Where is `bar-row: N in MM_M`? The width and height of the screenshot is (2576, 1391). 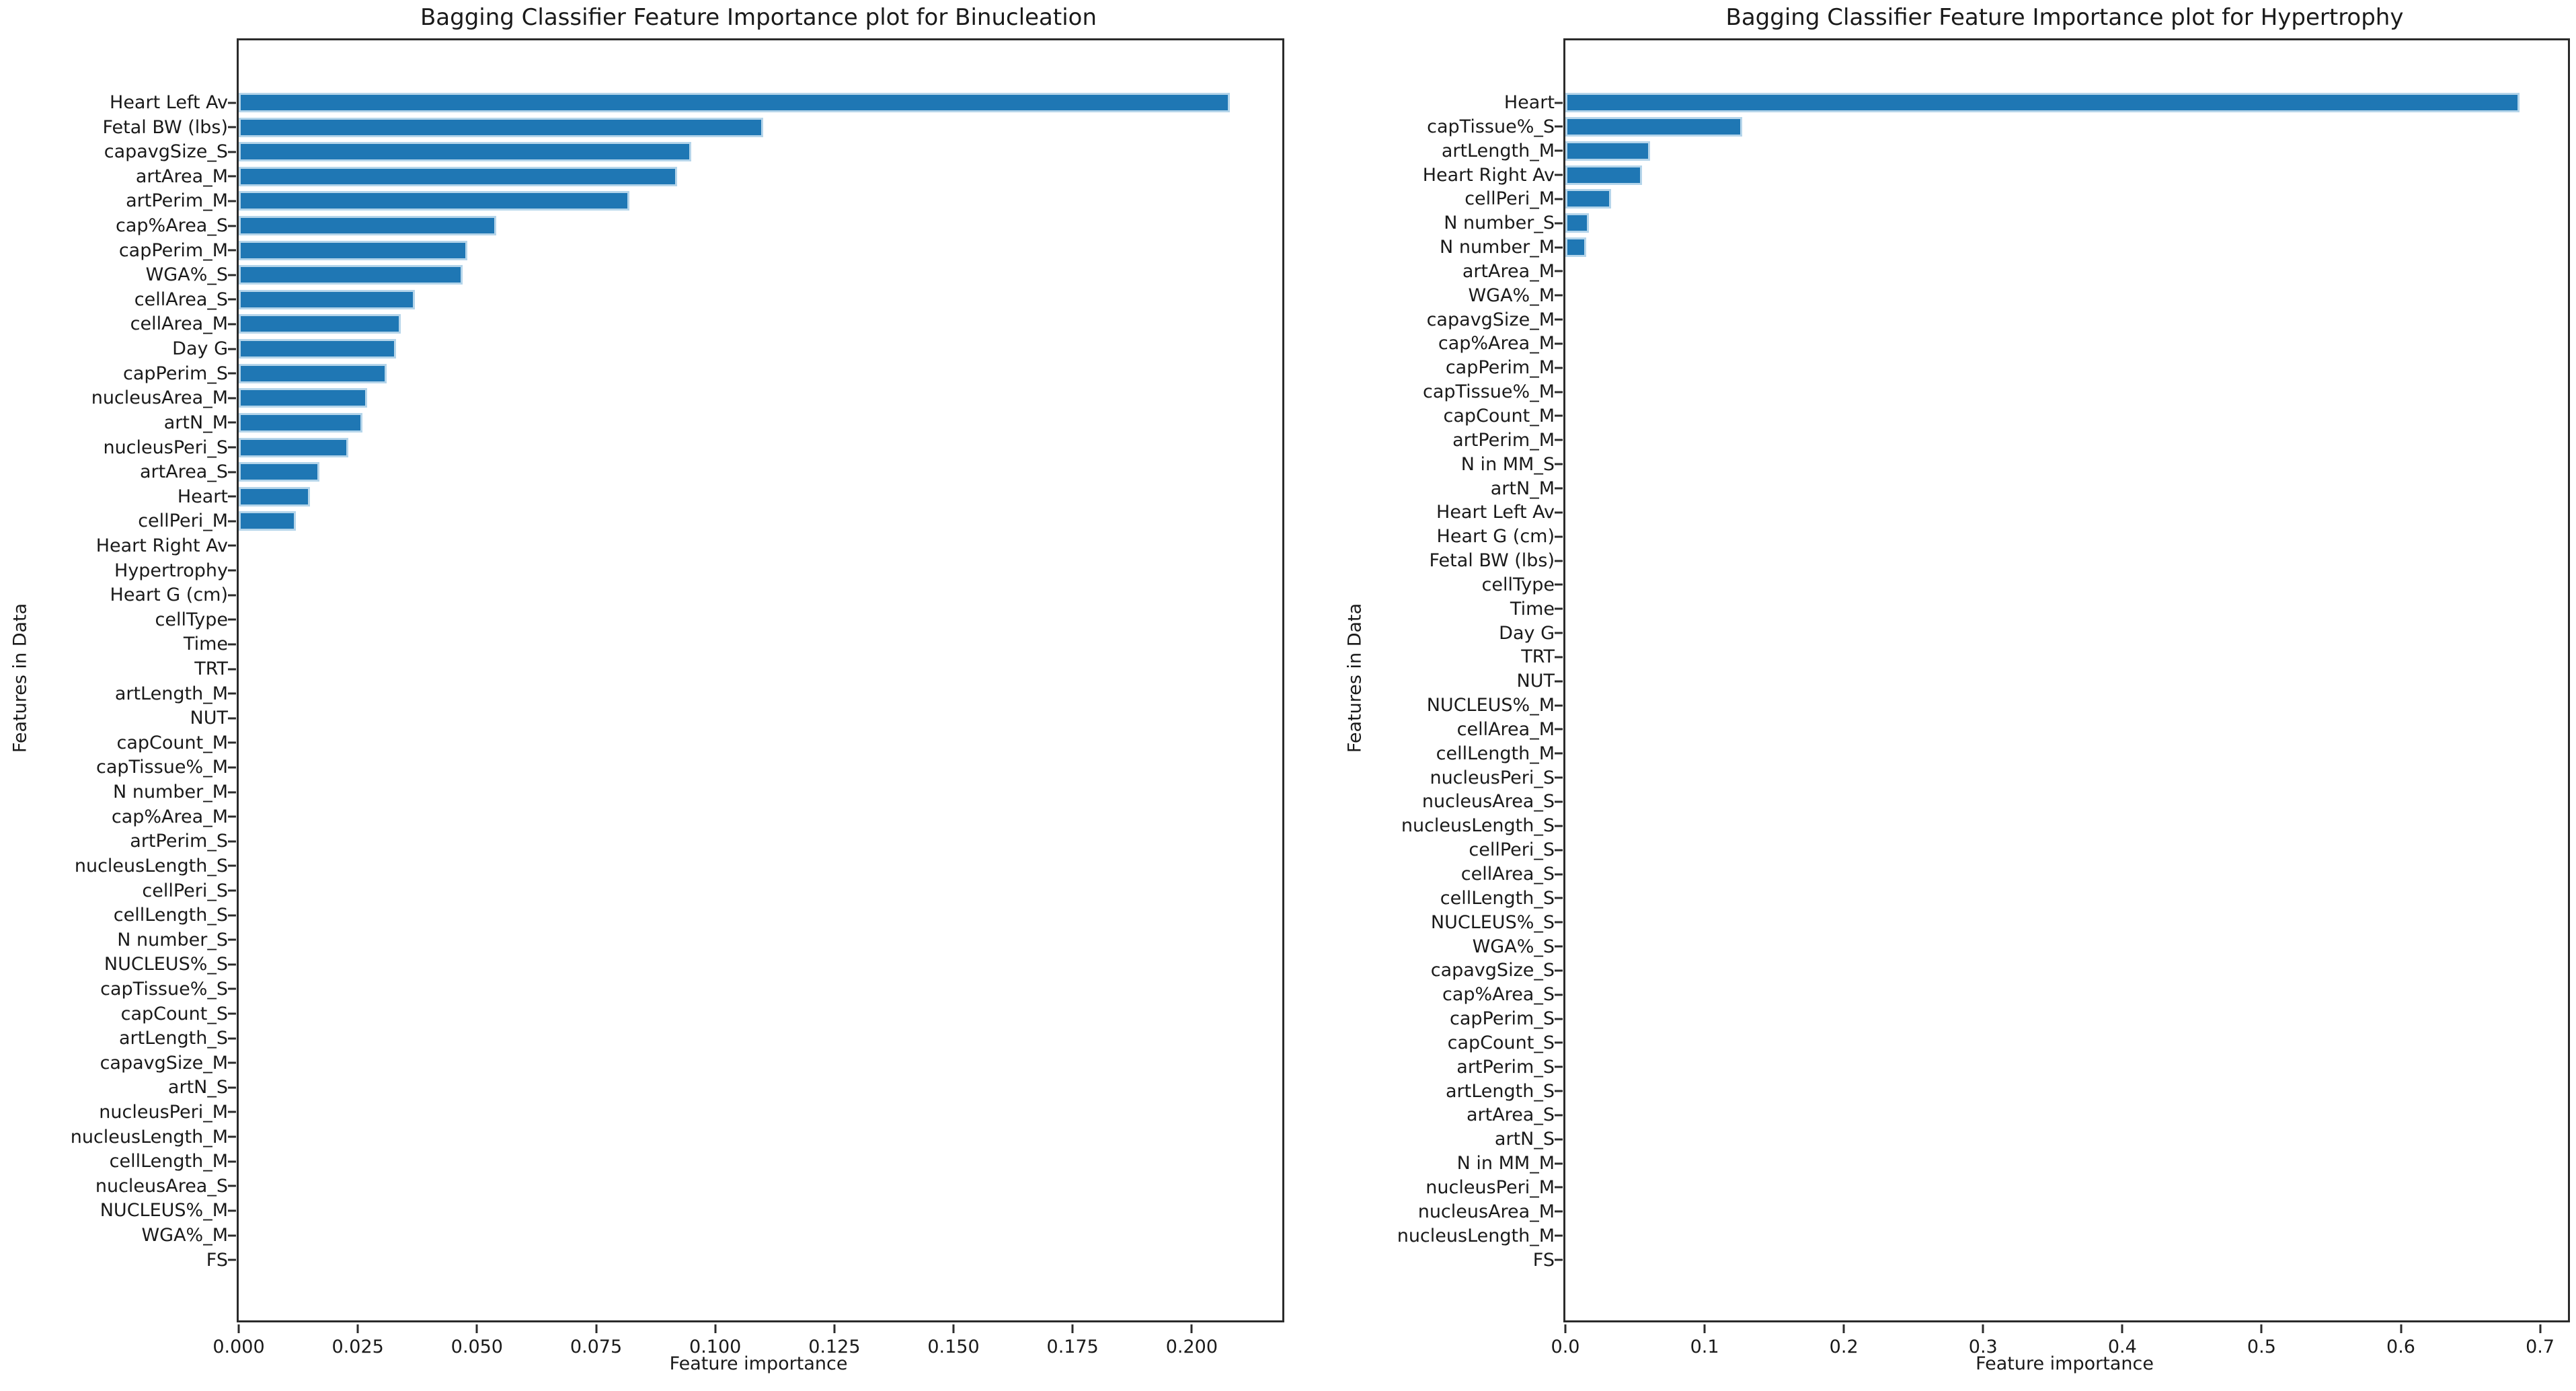 bar-row: N in MM_M is located at coordinates (2012, 1163).